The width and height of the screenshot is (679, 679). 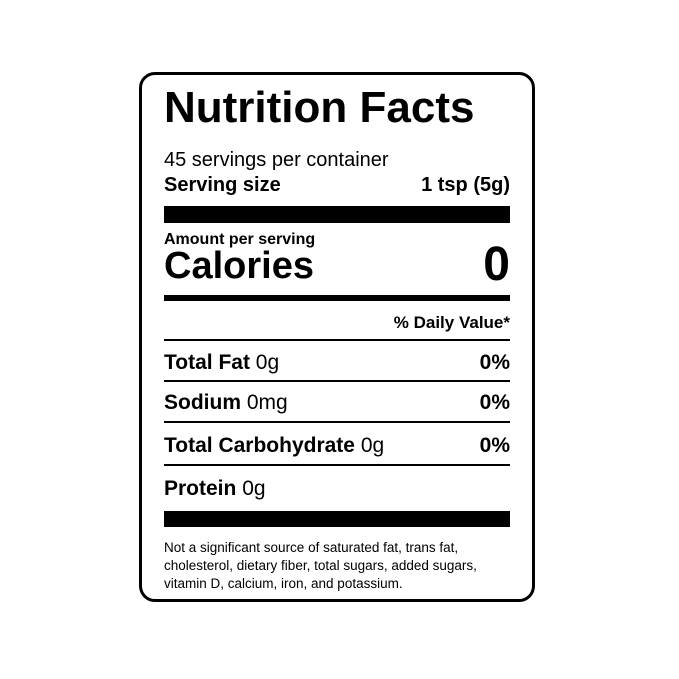 What do you see at coordinates (337, 445) in the screenshot?
I see `nutrient-row: Total Carbohydrate 0g 0%` at bounding box center [337, 445].